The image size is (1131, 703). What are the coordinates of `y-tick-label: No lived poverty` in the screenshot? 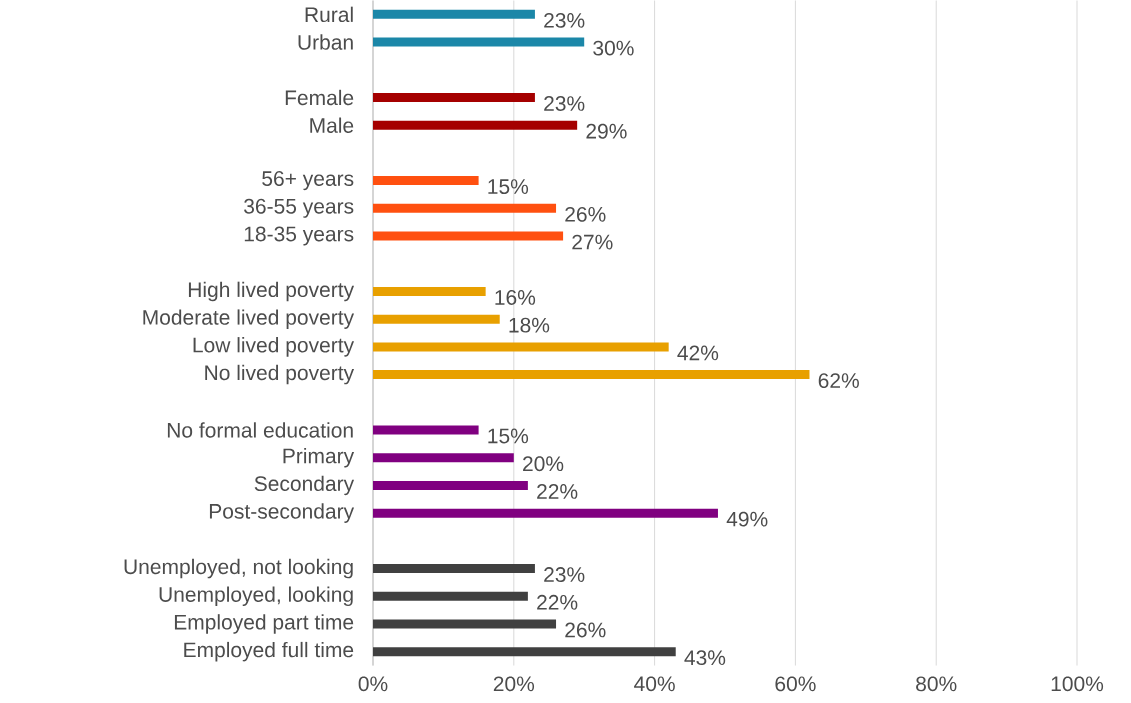 It's located at (280, 375).